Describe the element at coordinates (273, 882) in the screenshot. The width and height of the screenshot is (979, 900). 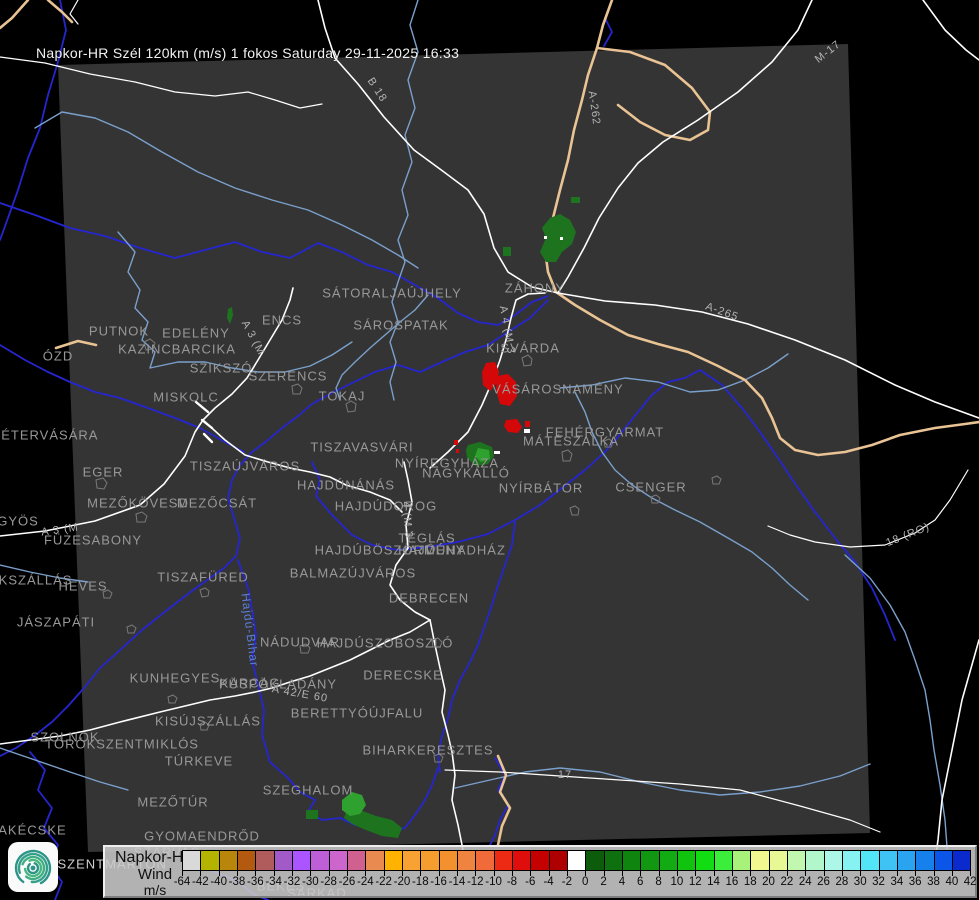
I see `legend-tick-label: -34` at that location.